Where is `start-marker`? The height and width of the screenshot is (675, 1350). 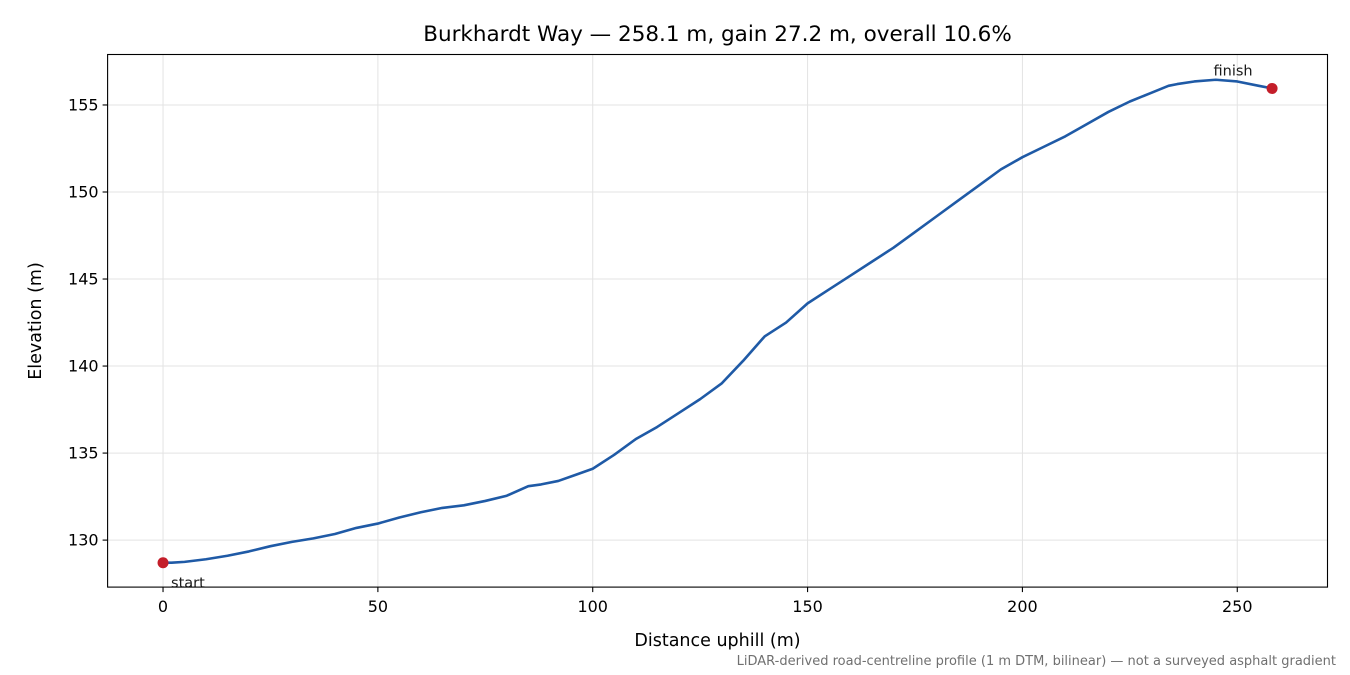 start-marker is located at coordinates (163, 563).